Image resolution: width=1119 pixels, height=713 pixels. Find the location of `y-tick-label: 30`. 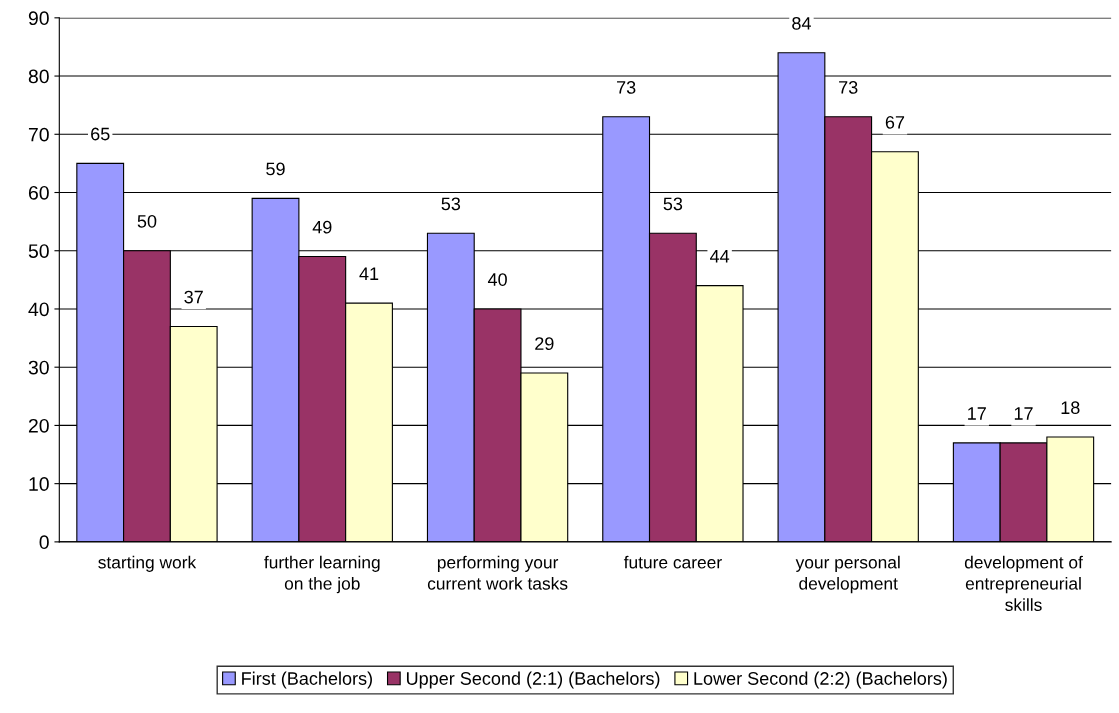

y-tick-label: 30 is located at coordinates (38, 367).